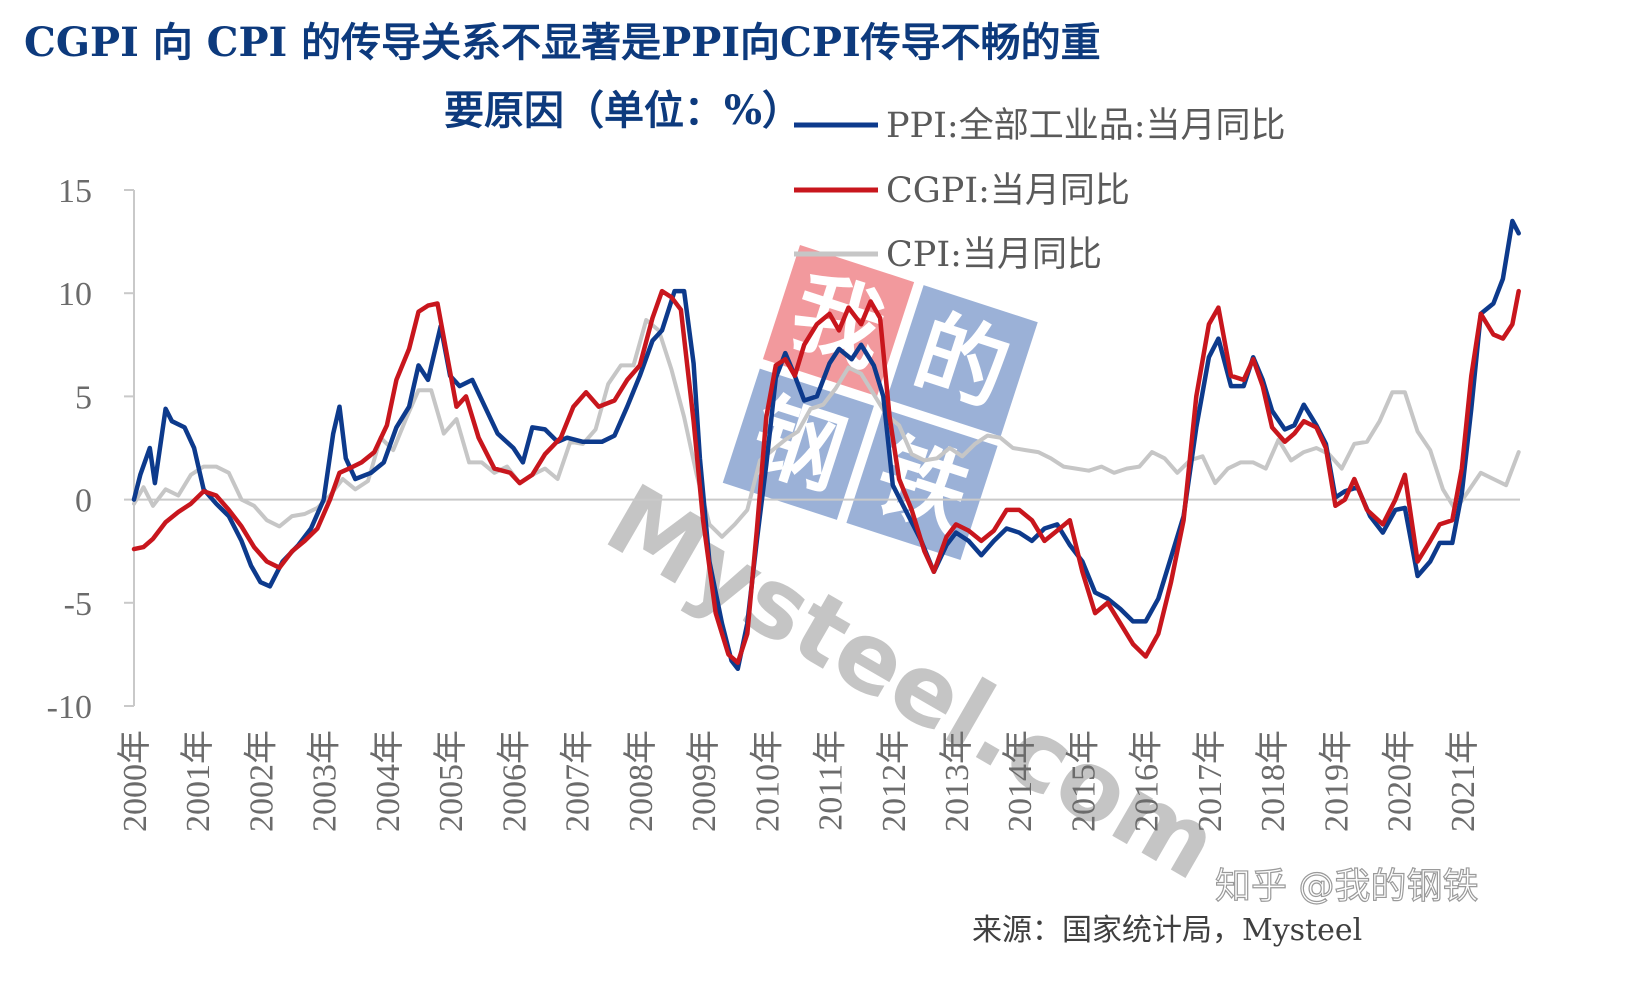 The height and width of the screenshot is (990, 1651). Describe the element at coordinates (767, 781) in the screenshot. I see `x-tick-label: 2010年` at that location.